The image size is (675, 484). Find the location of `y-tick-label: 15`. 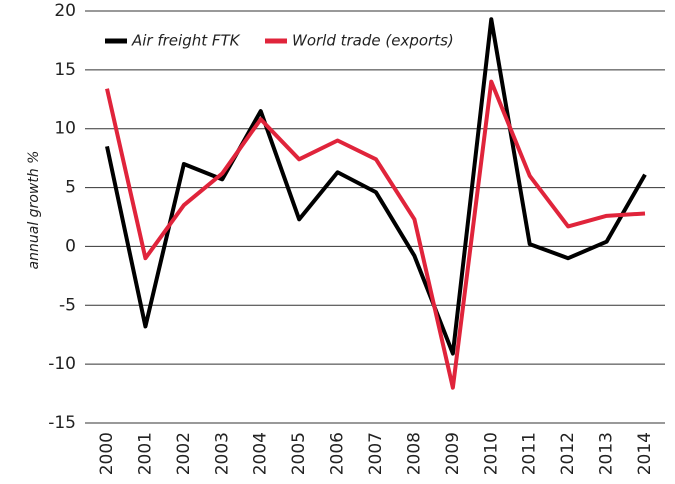

y-tick-label: 15 is located at coordinates (65, 70).